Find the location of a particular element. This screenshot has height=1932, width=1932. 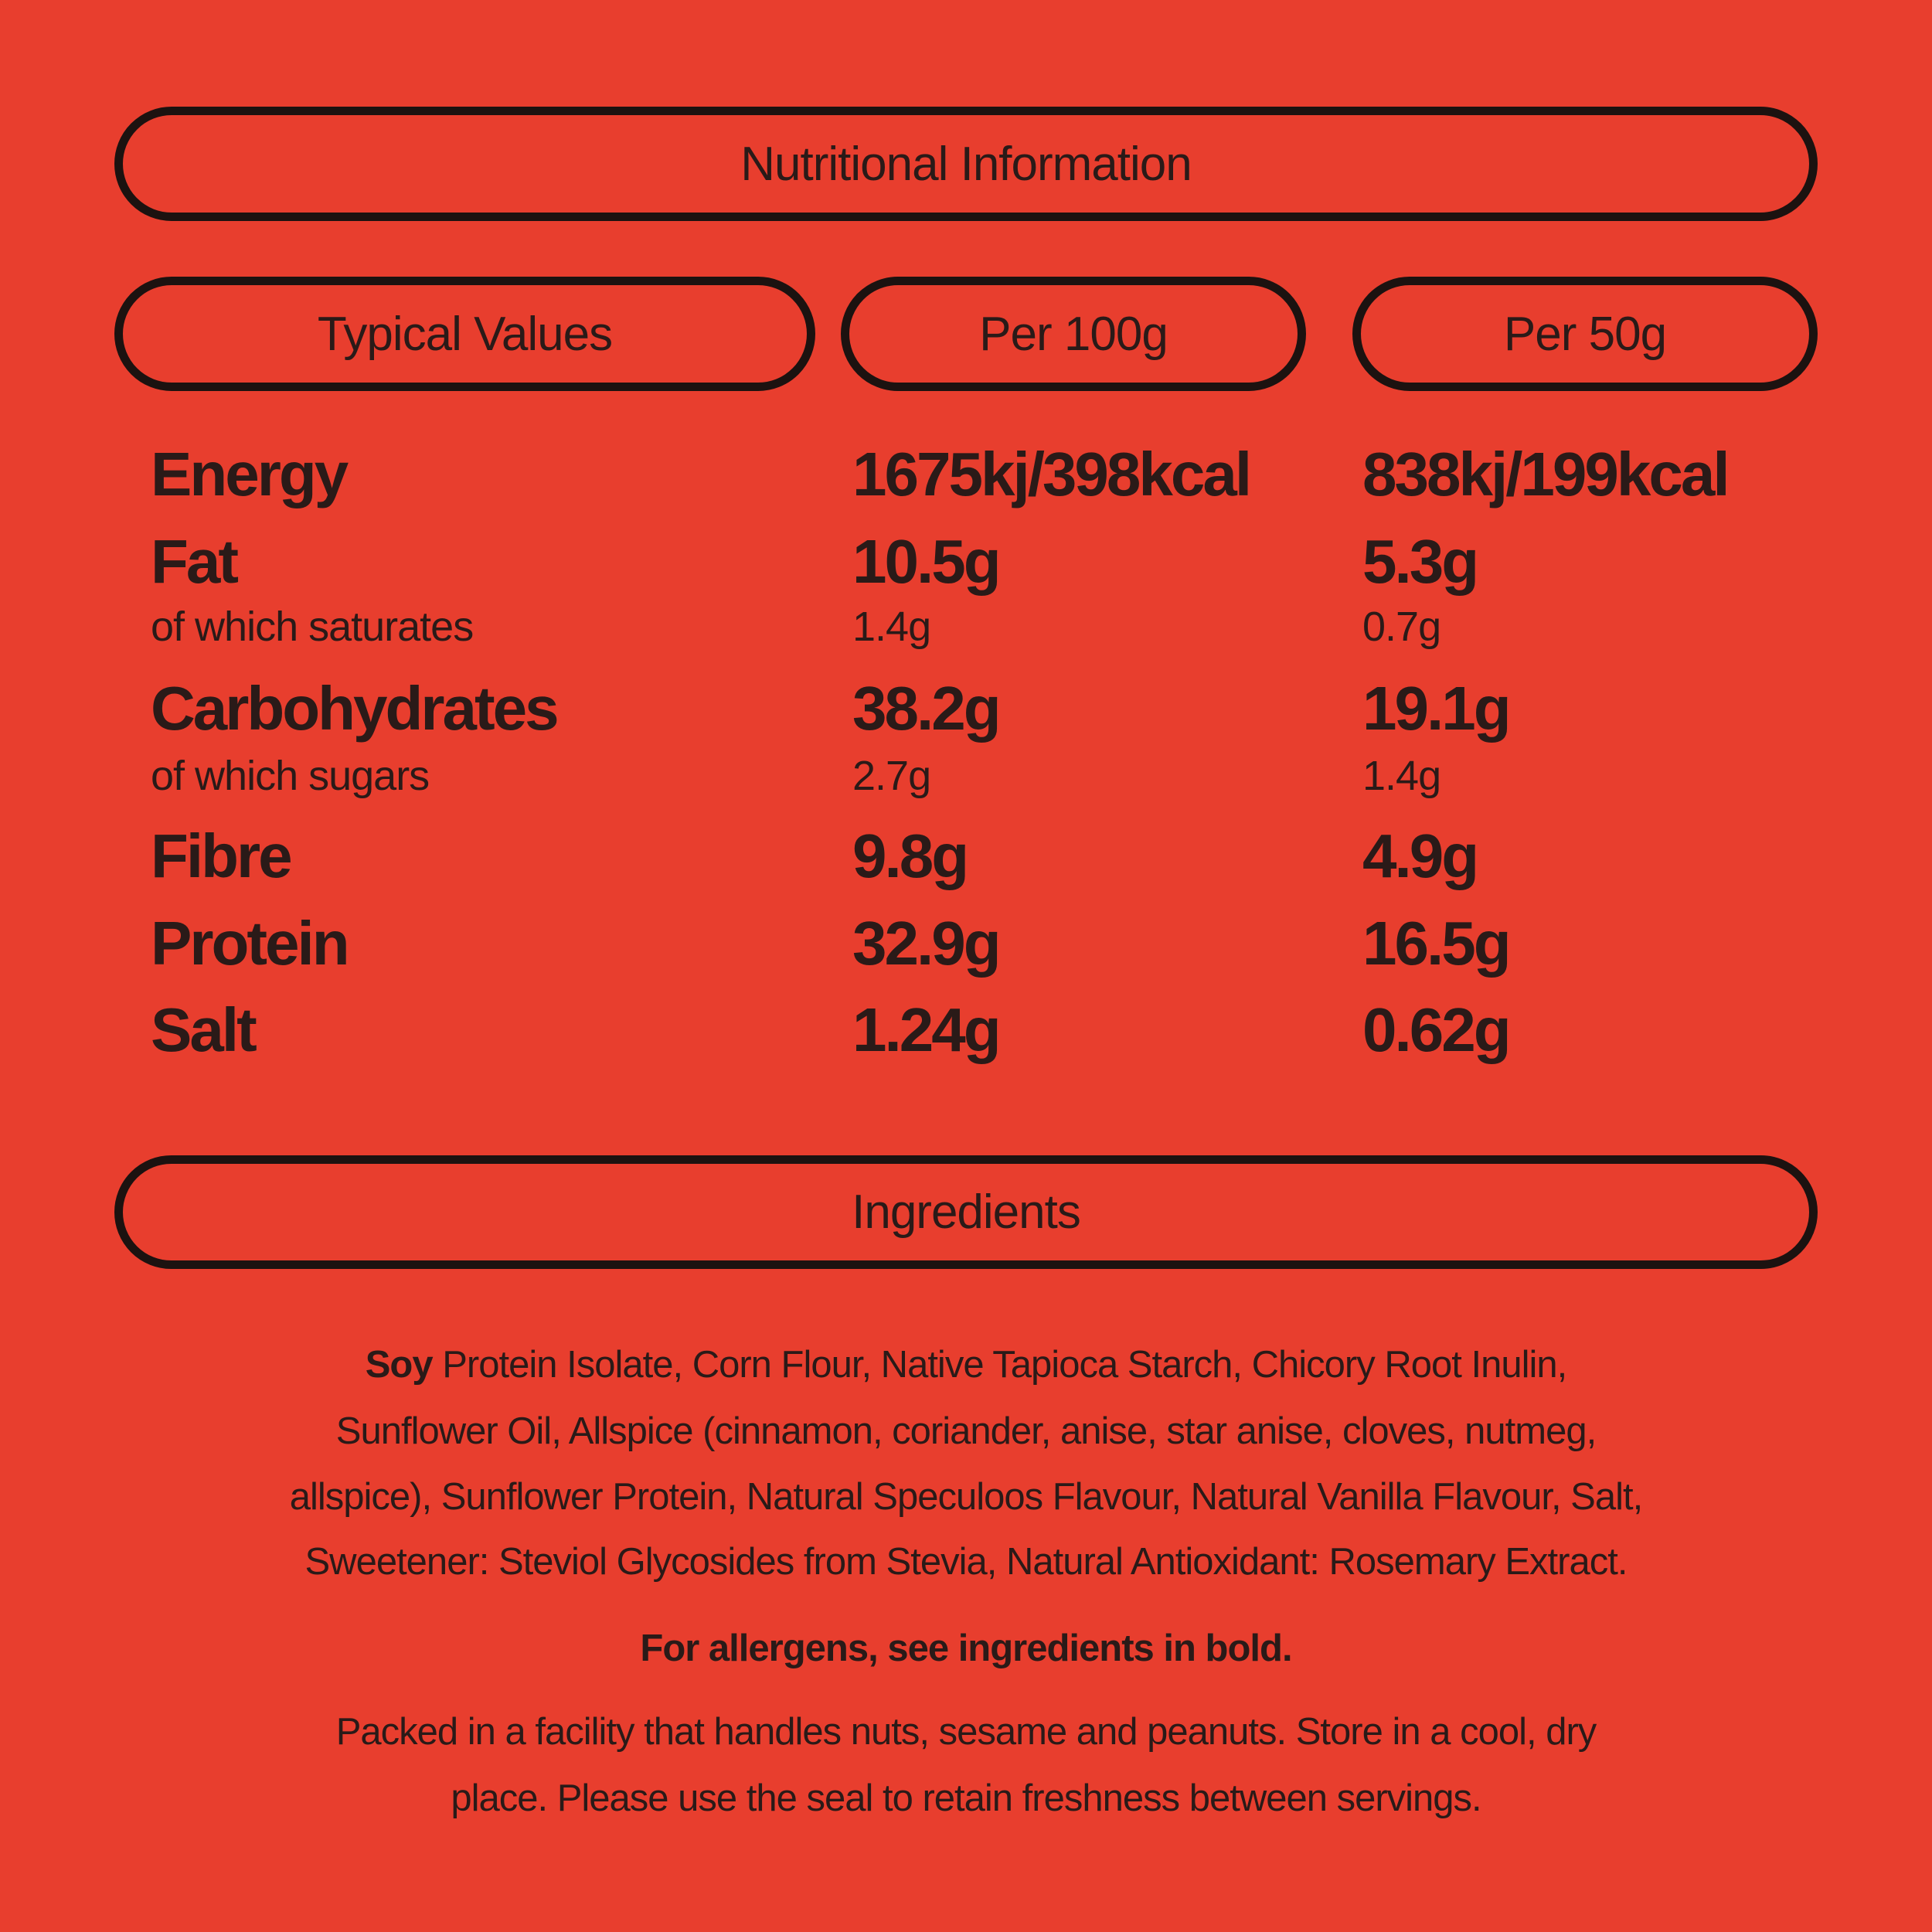

value-per-50g: 16.5g is located at coordinates (1437, 943).